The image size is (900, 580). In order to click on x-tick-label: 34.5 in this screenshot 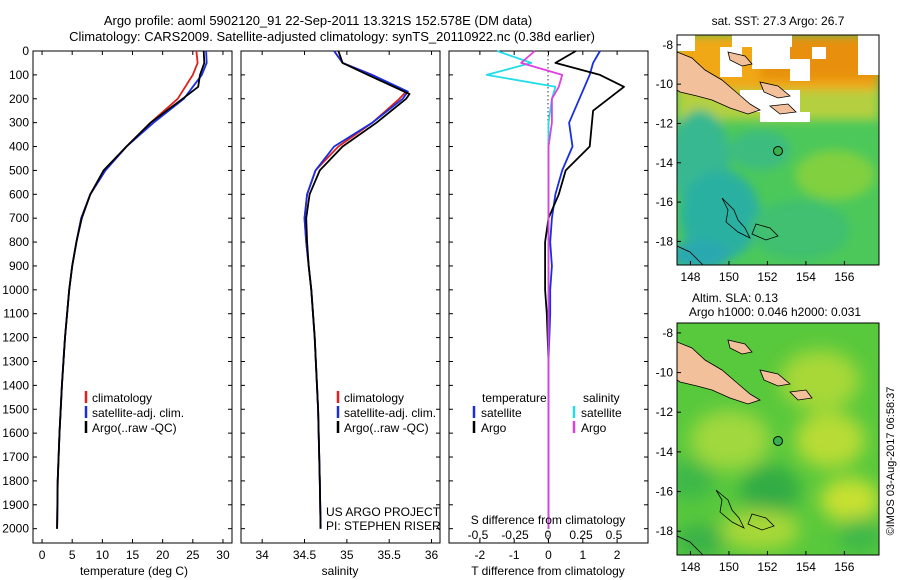, I will do `click(305, 555)`.